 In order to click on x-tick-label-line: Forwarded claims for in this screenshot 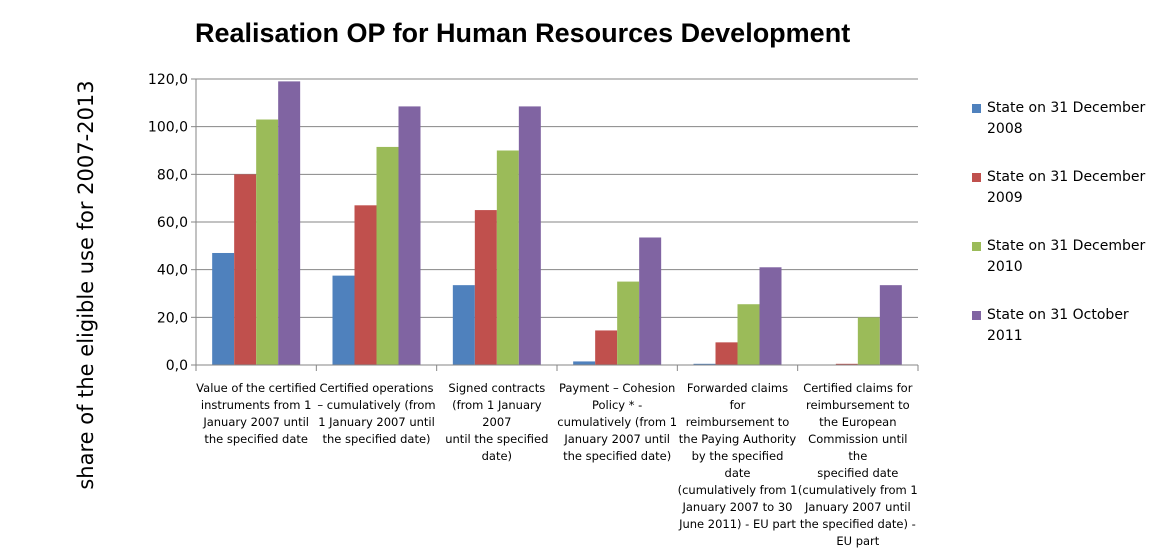, I will do `click(737, 396)`.